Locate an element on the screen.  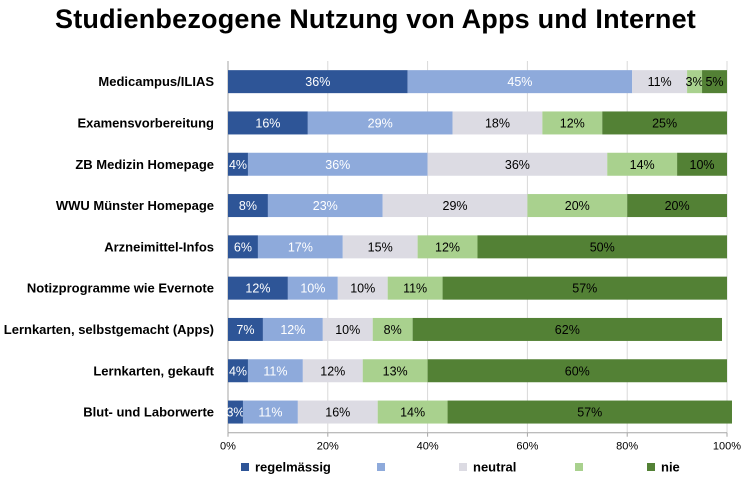
x-tick-label: 20% is located at coordinates (328, 447).